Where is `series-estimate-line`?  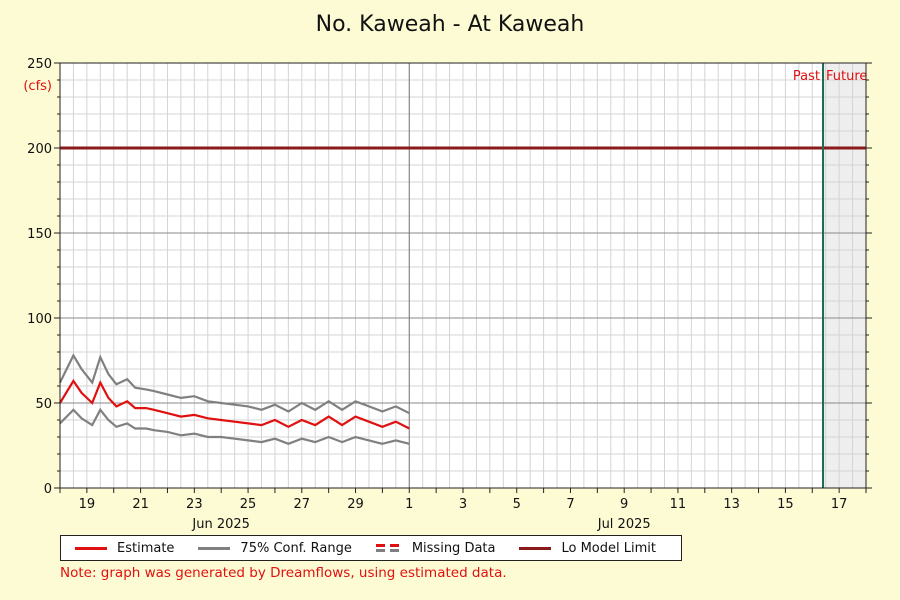
series-estimate-line is located at coordinates (234, 404).